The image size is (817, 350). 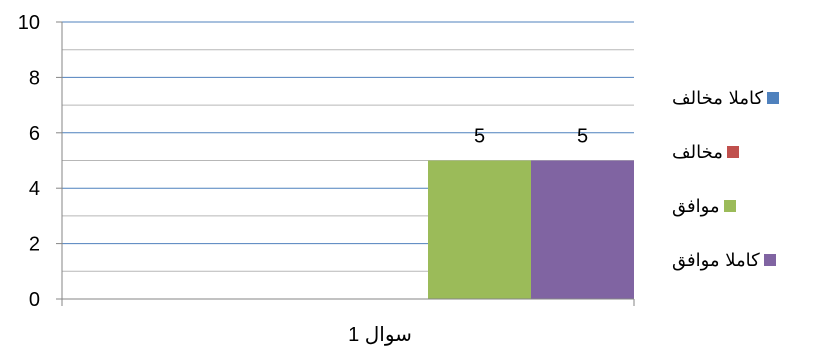 What do you see at coordinates (34, 300) in the screenshot?
I see `y-tick-label: 0` at bounding box center [34, 300].